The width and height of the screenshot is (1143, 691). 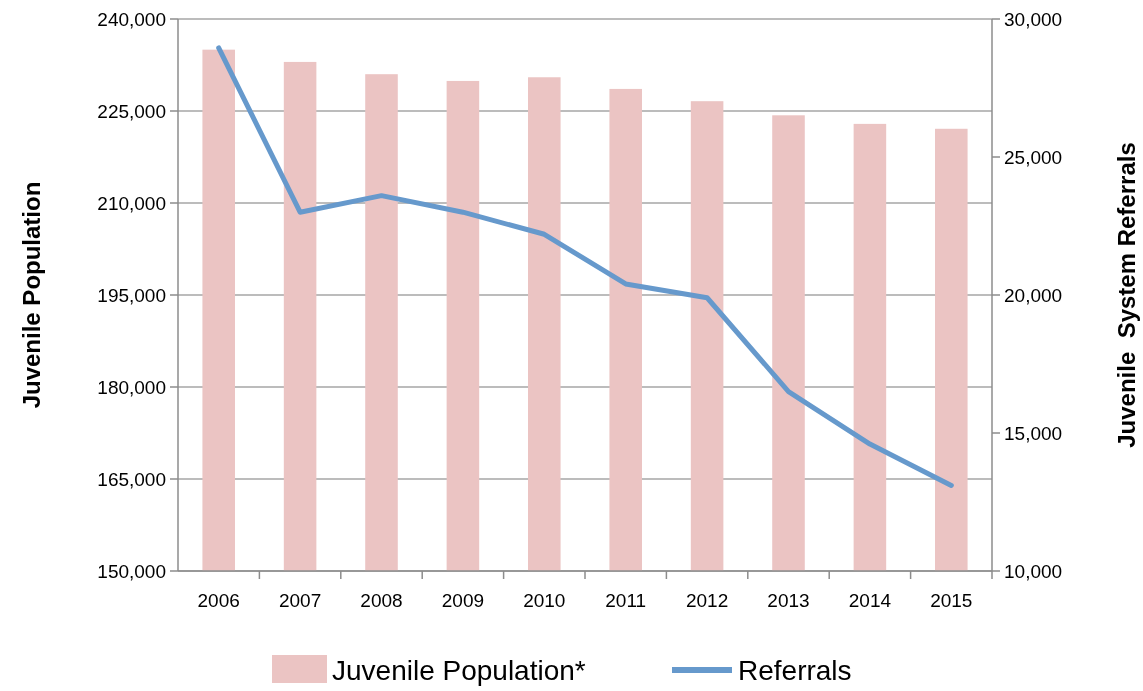 I want to click on y-axis-title: Juvenile Population, so click(x=31, y=295).